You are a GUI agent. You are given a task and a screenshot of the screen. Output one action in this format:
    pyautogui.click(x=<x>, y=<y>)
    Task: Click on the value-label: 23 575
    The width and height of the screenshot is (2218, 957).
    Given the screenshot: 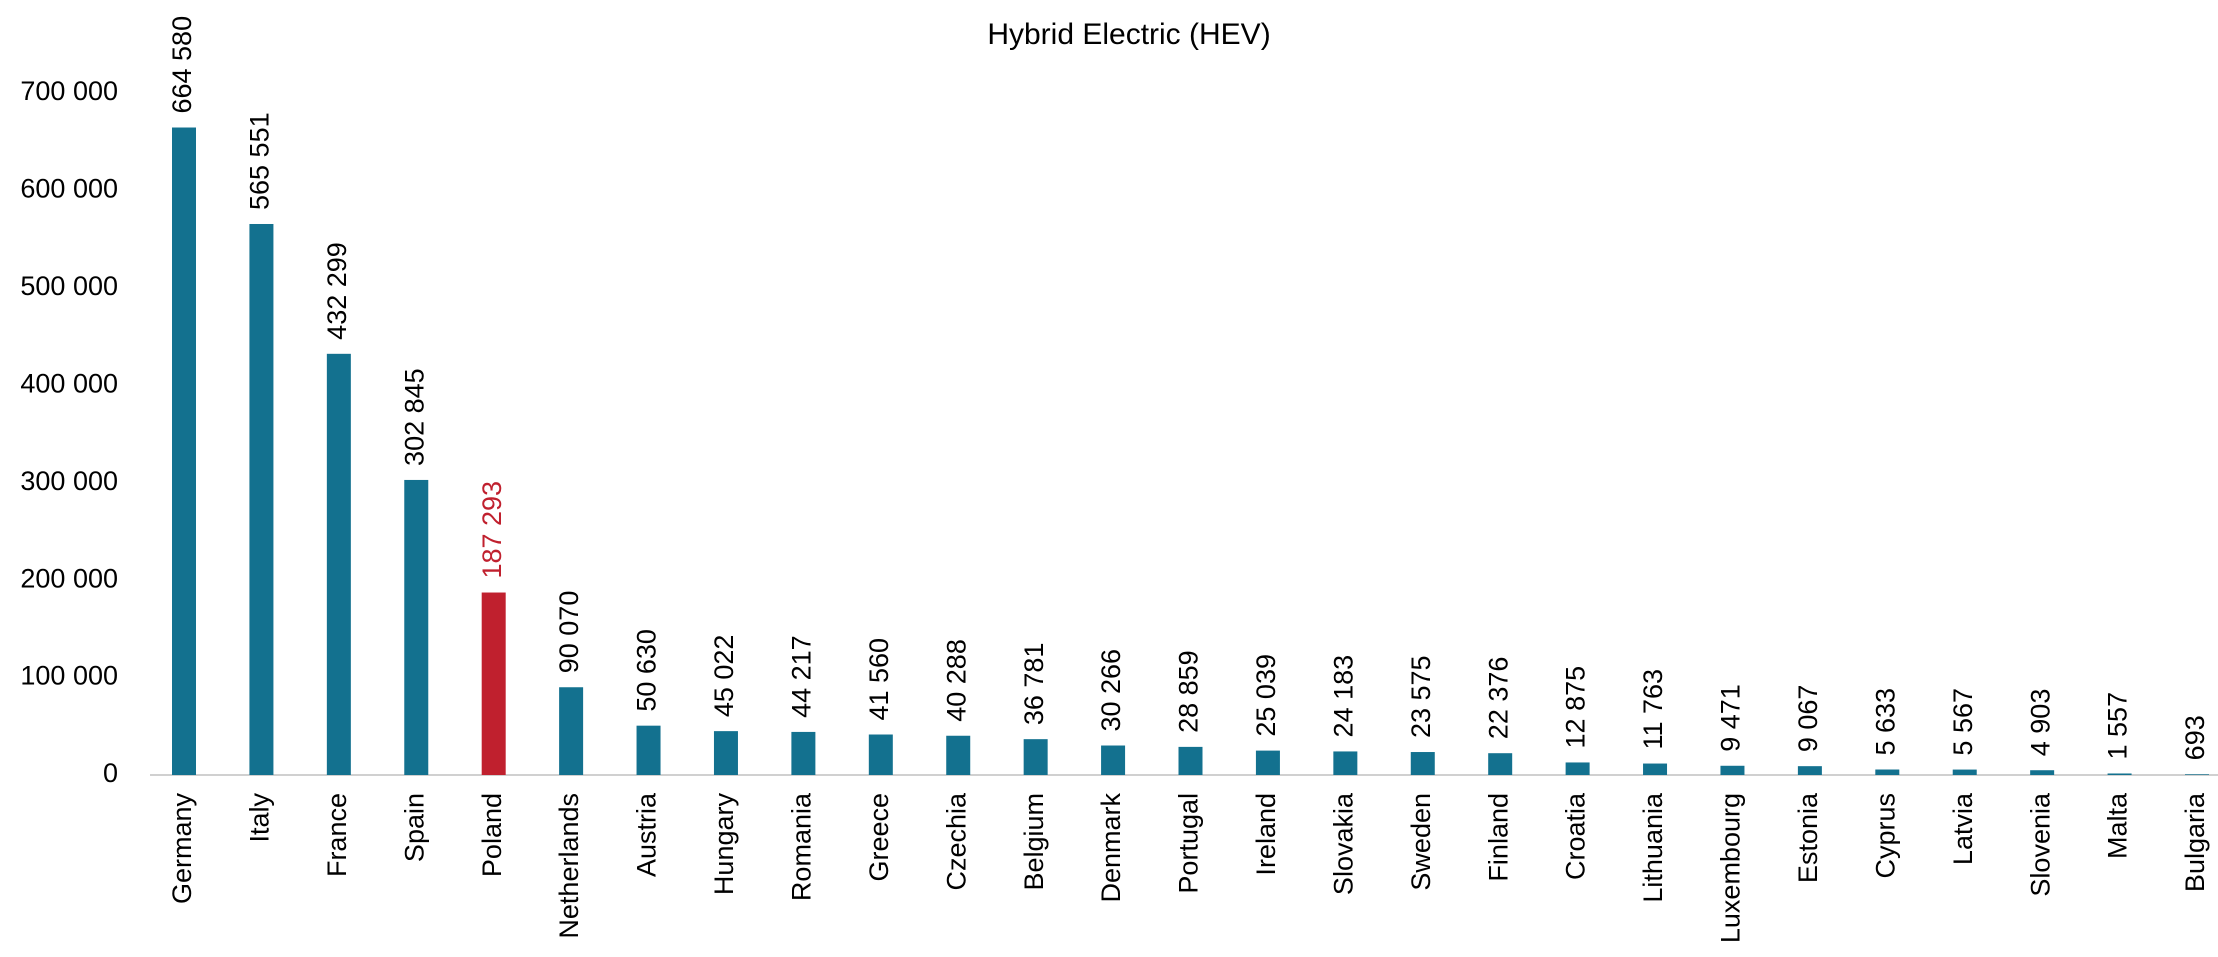 What is the action you would take?
    pyautogui.click(x=1421, y=696)
    